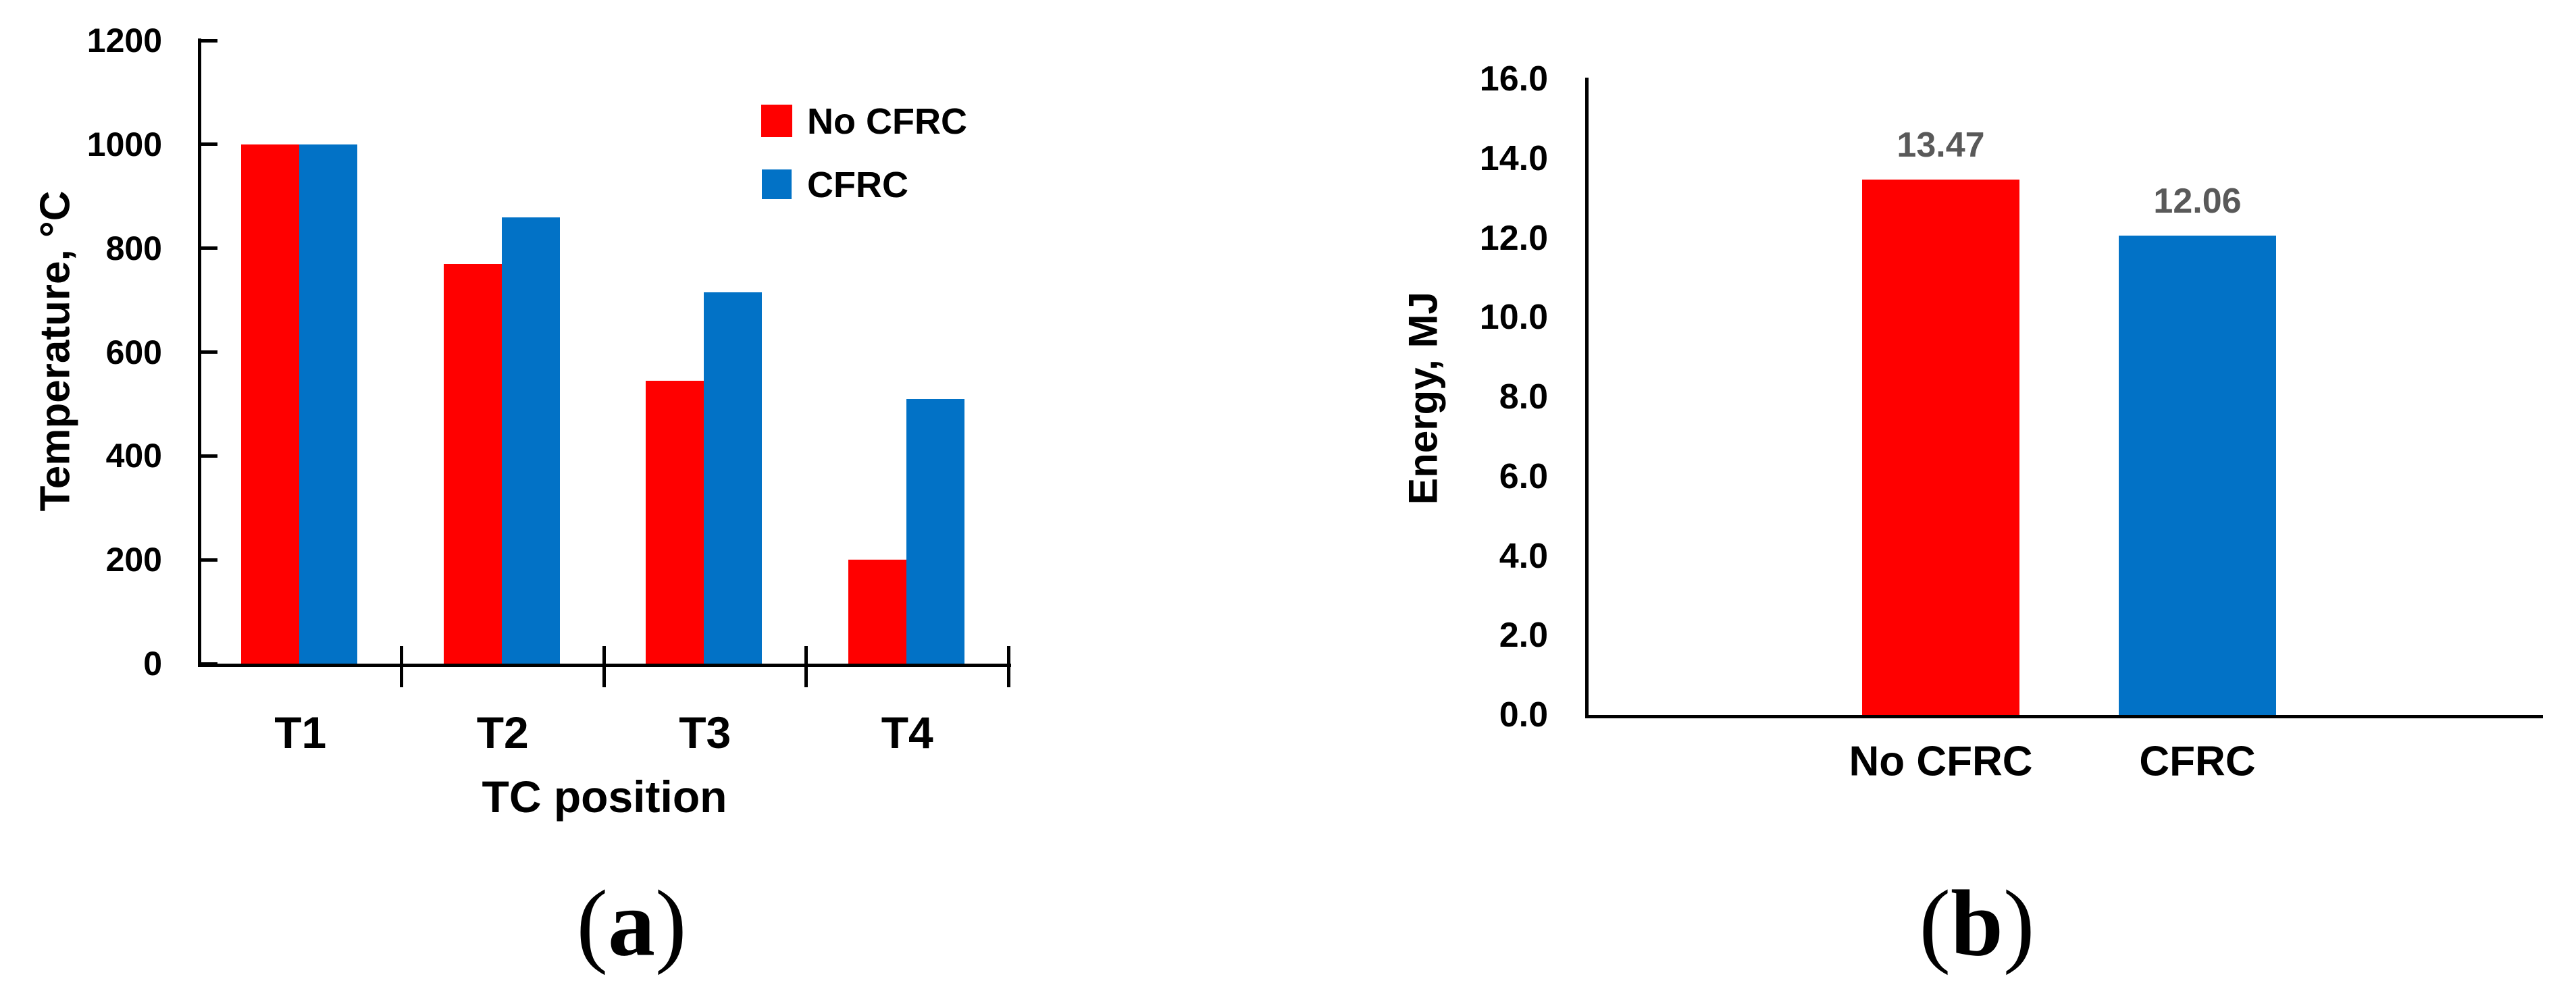 This screenshot has width=2576, height=987. I want to click on value-label-no-cfrc: 13.47, so click(1941, 145).